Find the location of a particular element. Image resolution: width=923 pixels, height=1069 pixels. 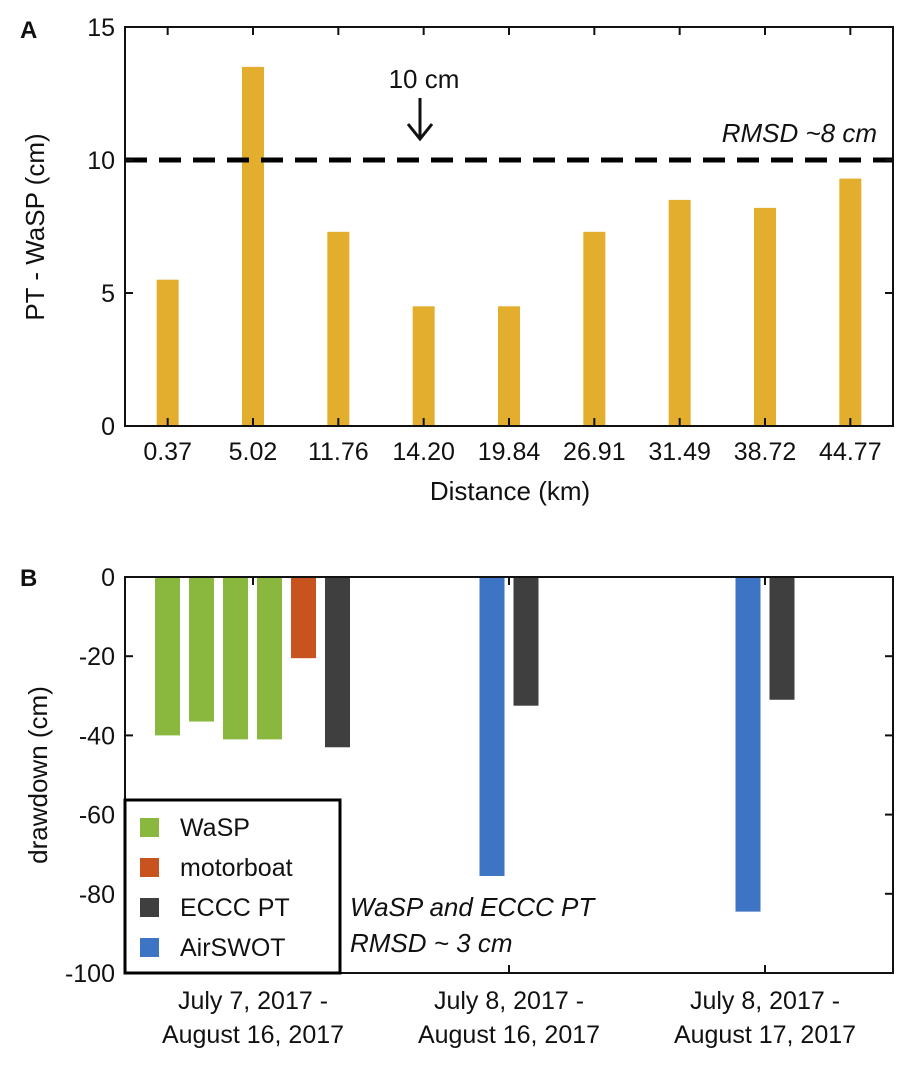

panel-a-ytick-label: 15 is located at coordinates (101, 28).